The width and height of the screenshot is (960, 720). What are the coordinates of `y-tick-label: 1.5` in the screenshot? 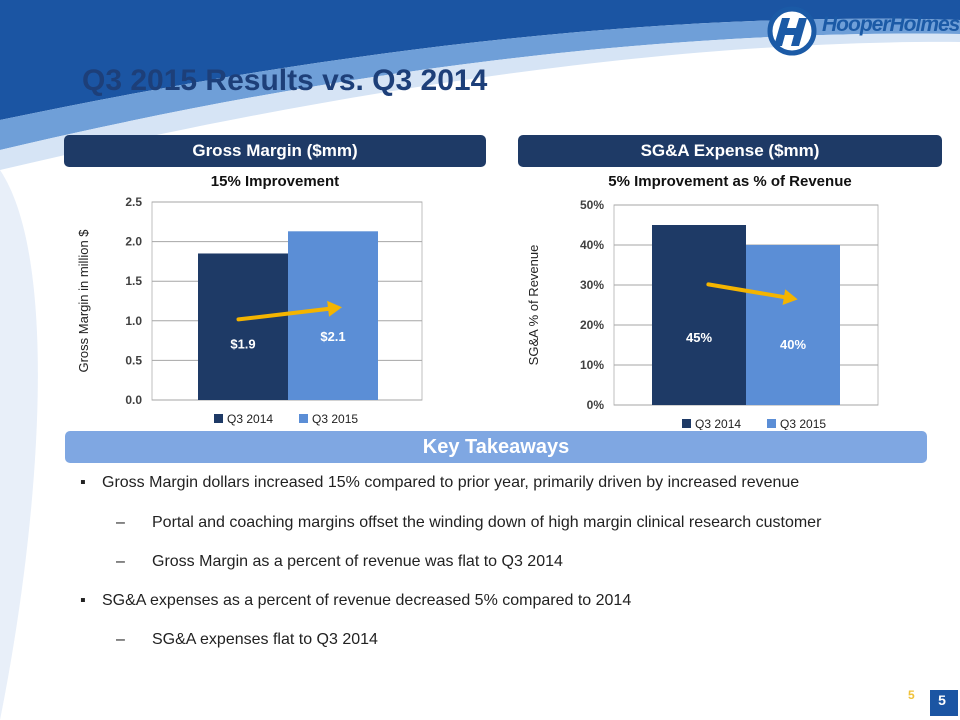 It's located at (133, 281).